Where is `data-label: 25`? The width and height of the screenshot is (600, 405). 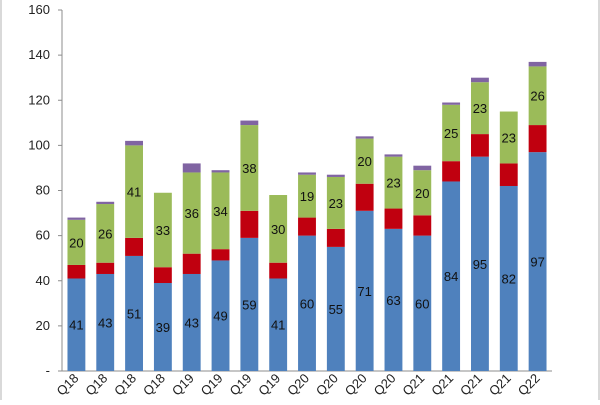 data-label: 25 is located at coordinates (451, 133).